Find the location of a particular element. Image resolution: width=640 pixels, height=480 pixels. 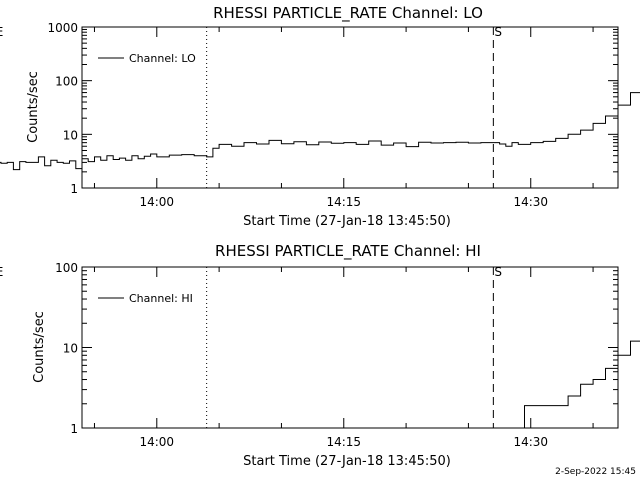

legend-label: Channel: LO is located at coordinates (162, 58).